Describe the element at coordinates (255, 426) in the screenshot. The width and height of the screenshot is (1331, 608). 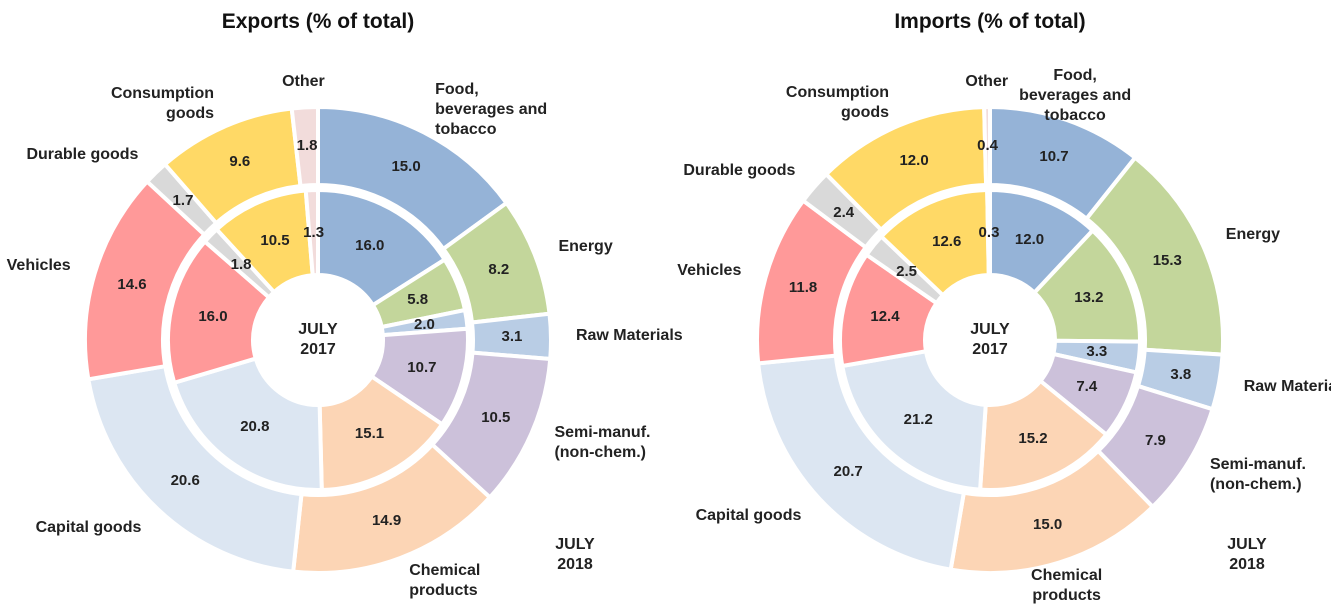
I see `value-label: 20.8` at that location.